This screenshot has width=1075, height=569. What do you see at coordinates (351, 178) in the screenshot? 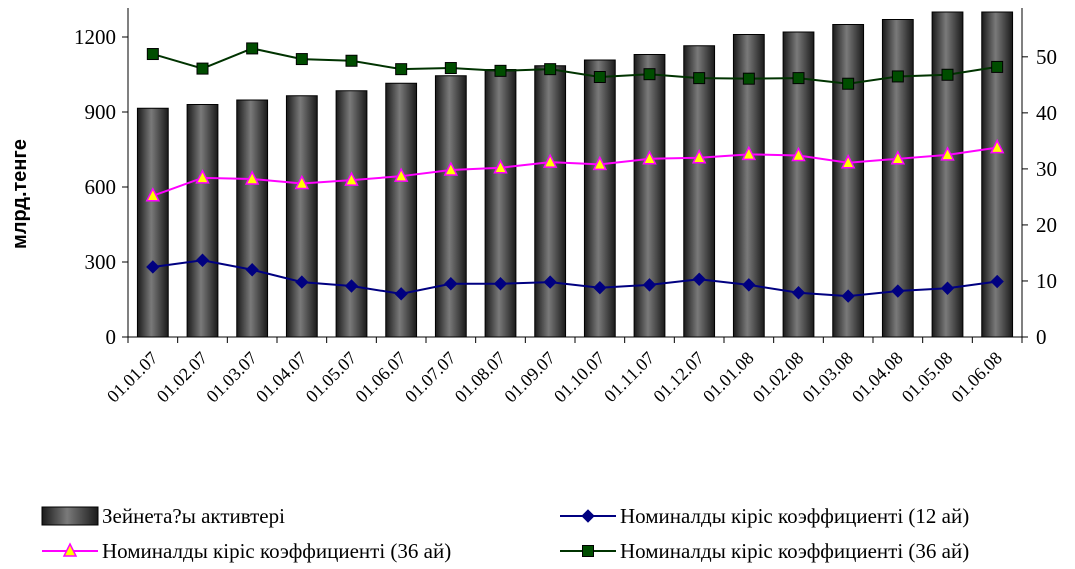
I see `series-2-point-01.05.07` at bounding box center [351, 178].